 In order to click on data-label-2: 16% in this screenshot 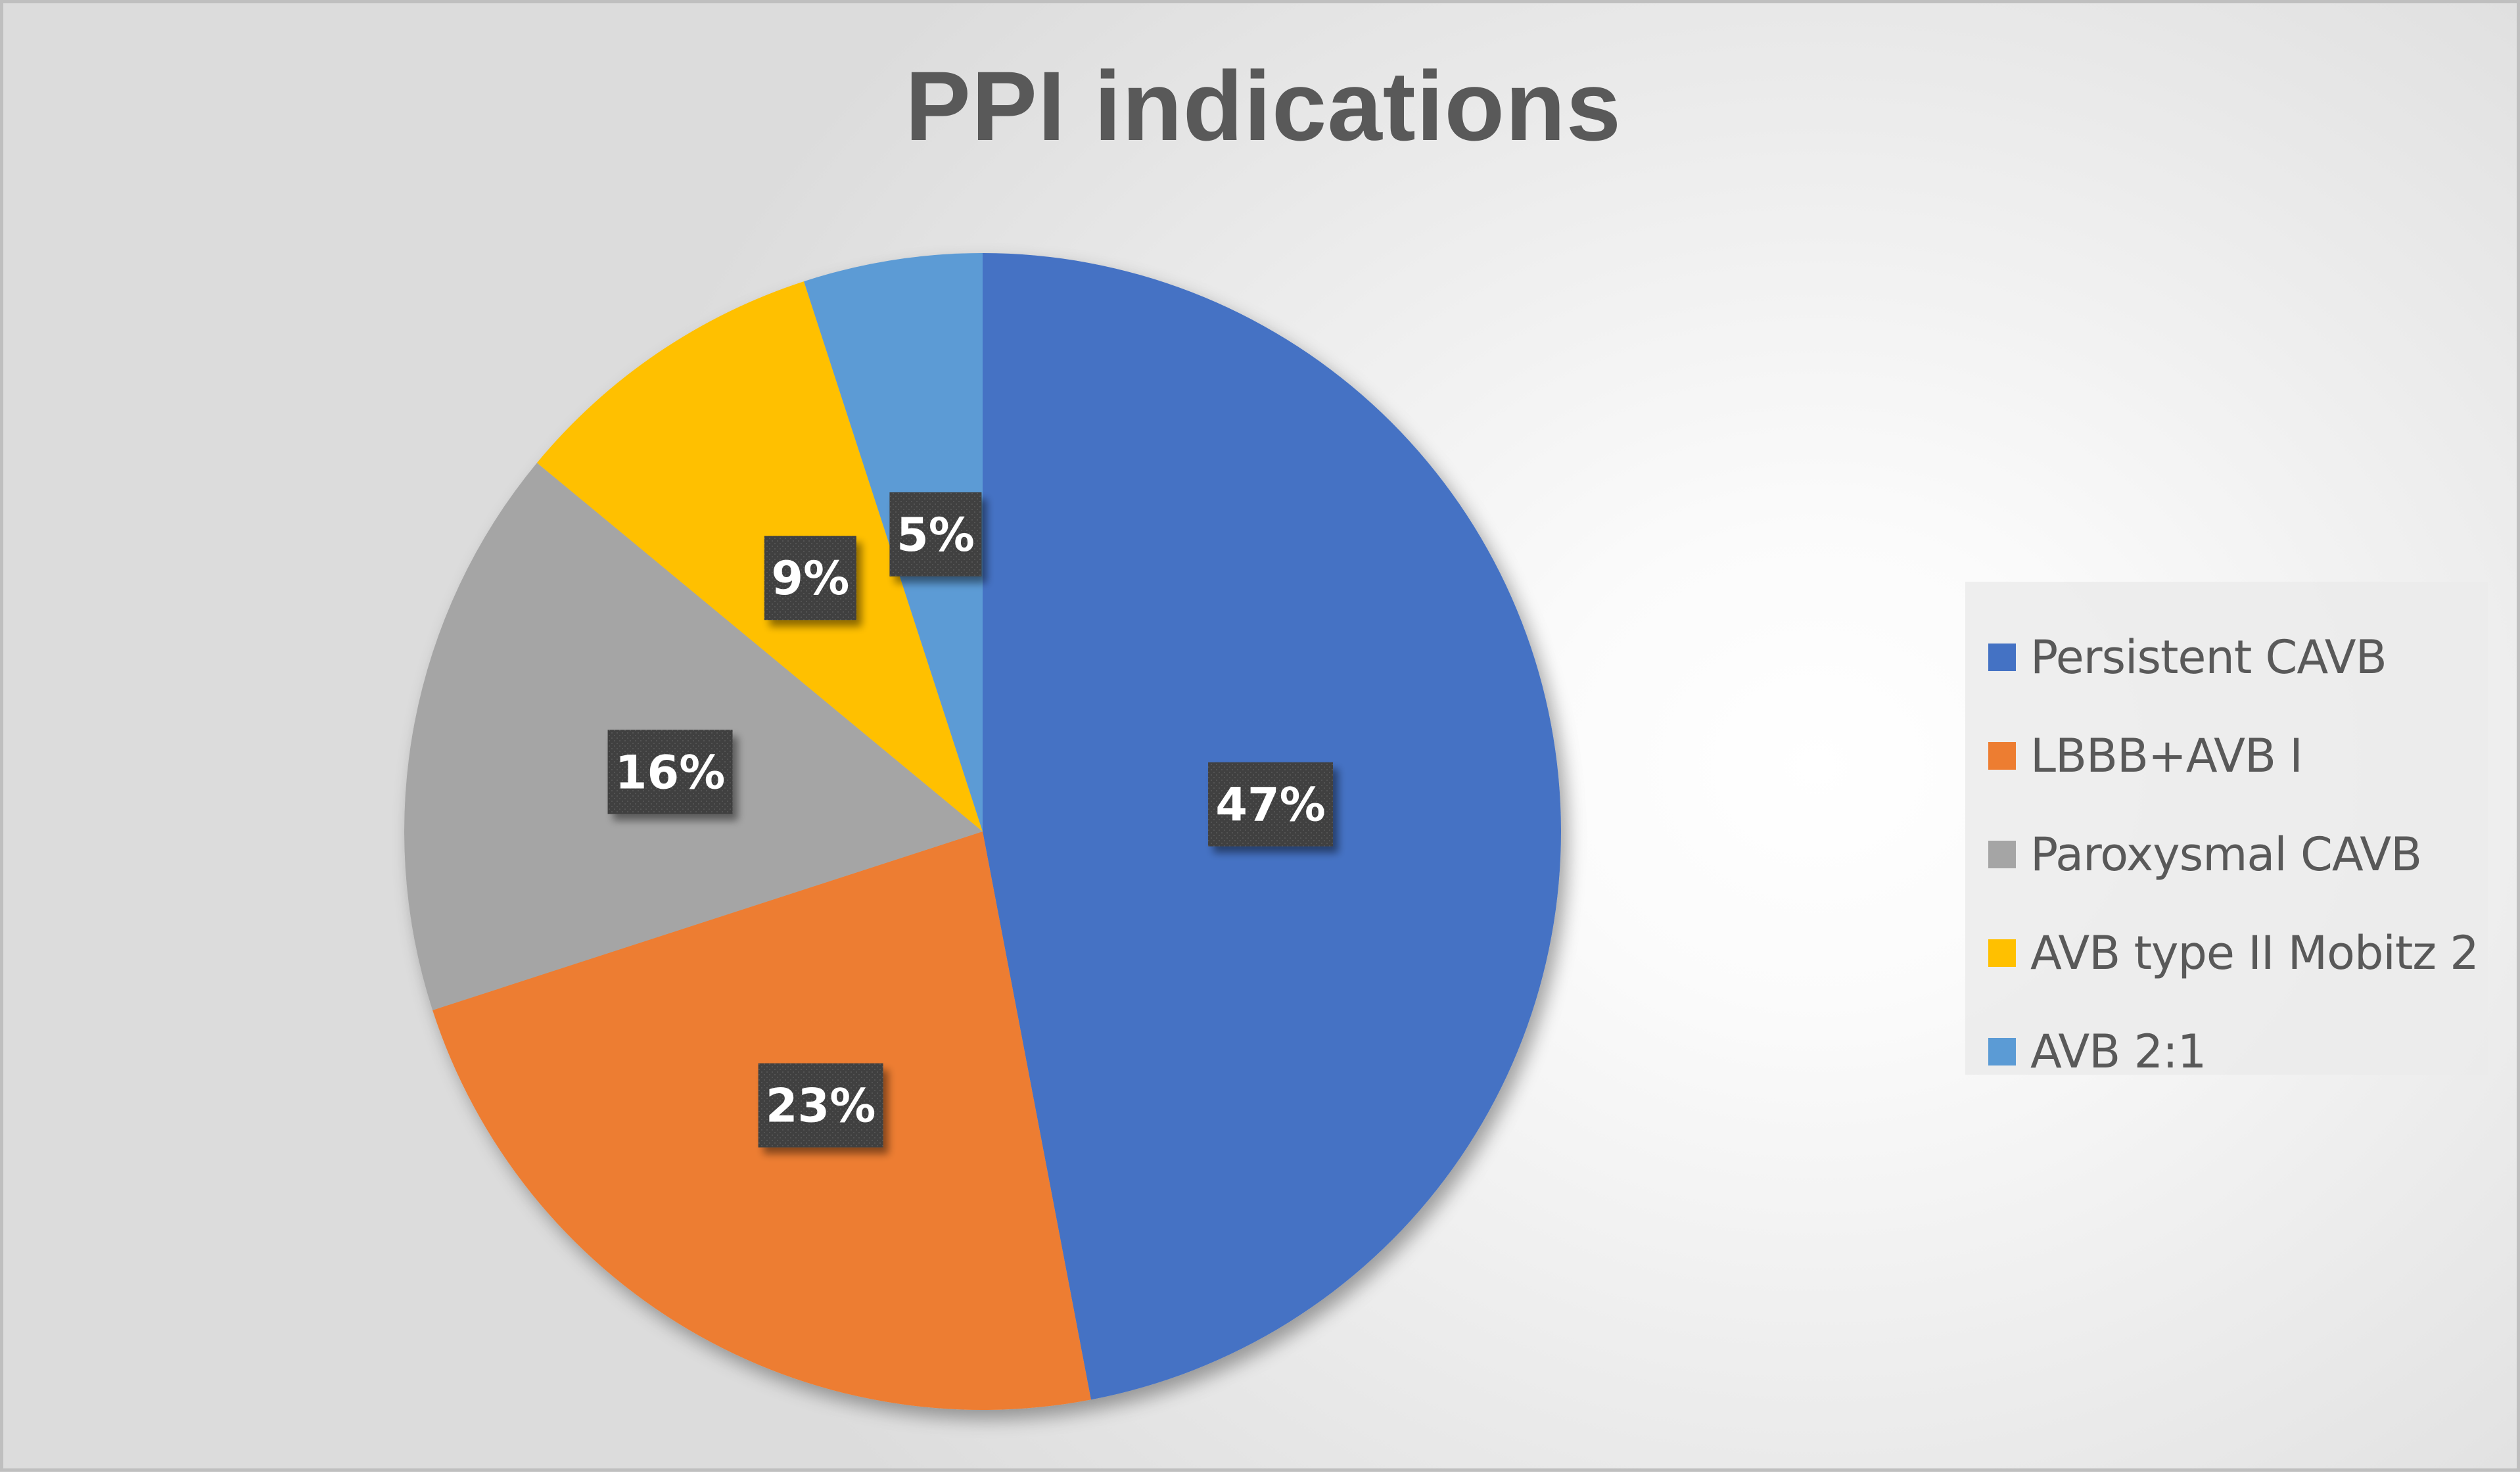, I will do `click(670, 772)`.